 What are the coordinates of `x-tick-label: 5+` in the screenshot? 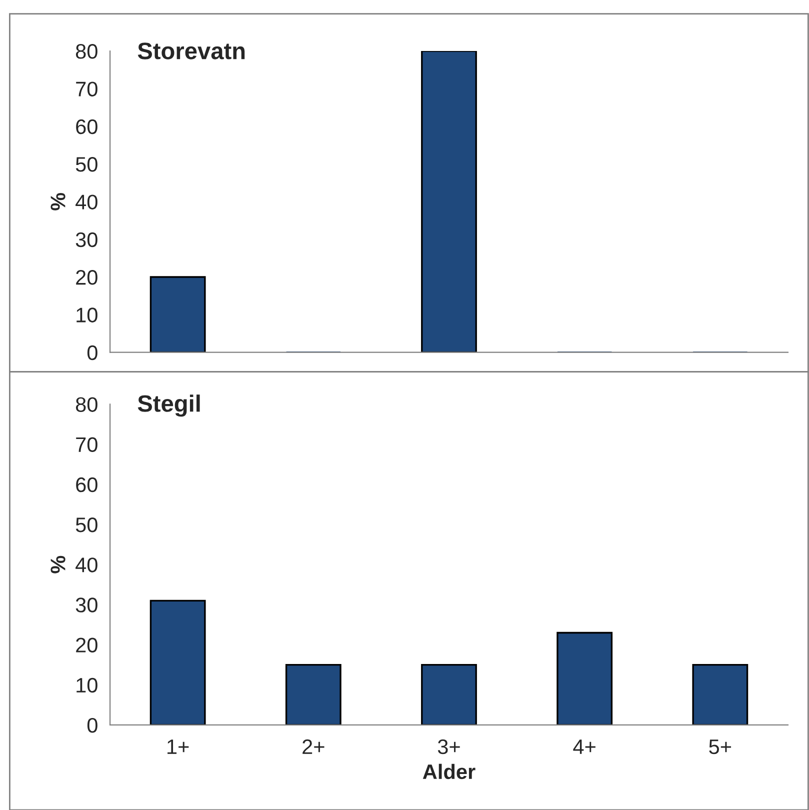 It's located at (720, 747).